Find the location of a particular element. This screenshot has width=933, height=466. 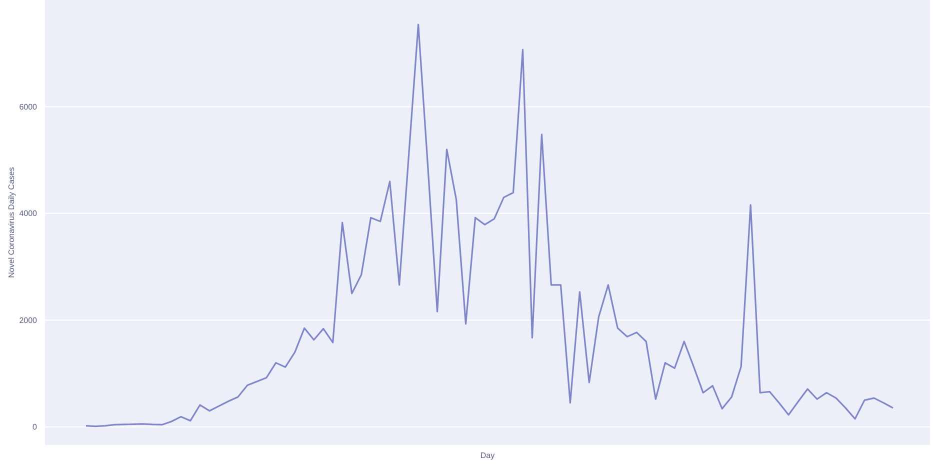

y-tick-label: 6000 is located at coordinates (28, 107).